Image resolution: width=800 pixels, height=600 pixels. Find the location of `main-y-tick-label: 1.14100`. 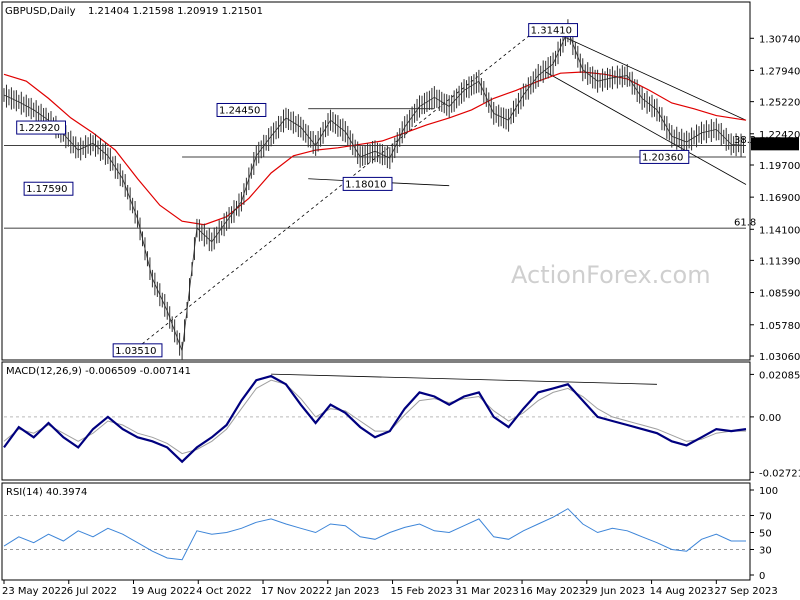

main-y-tick-label: 1.14100 is located at coordinates (779, 230).